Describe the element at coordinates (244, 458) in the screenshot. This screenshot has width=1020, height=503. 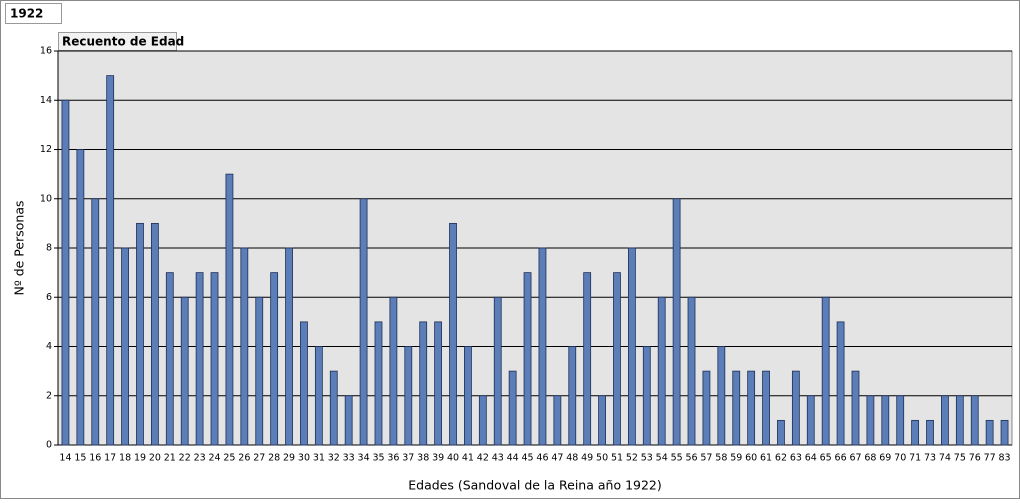
I see `x-tick-label: 26` at that location.